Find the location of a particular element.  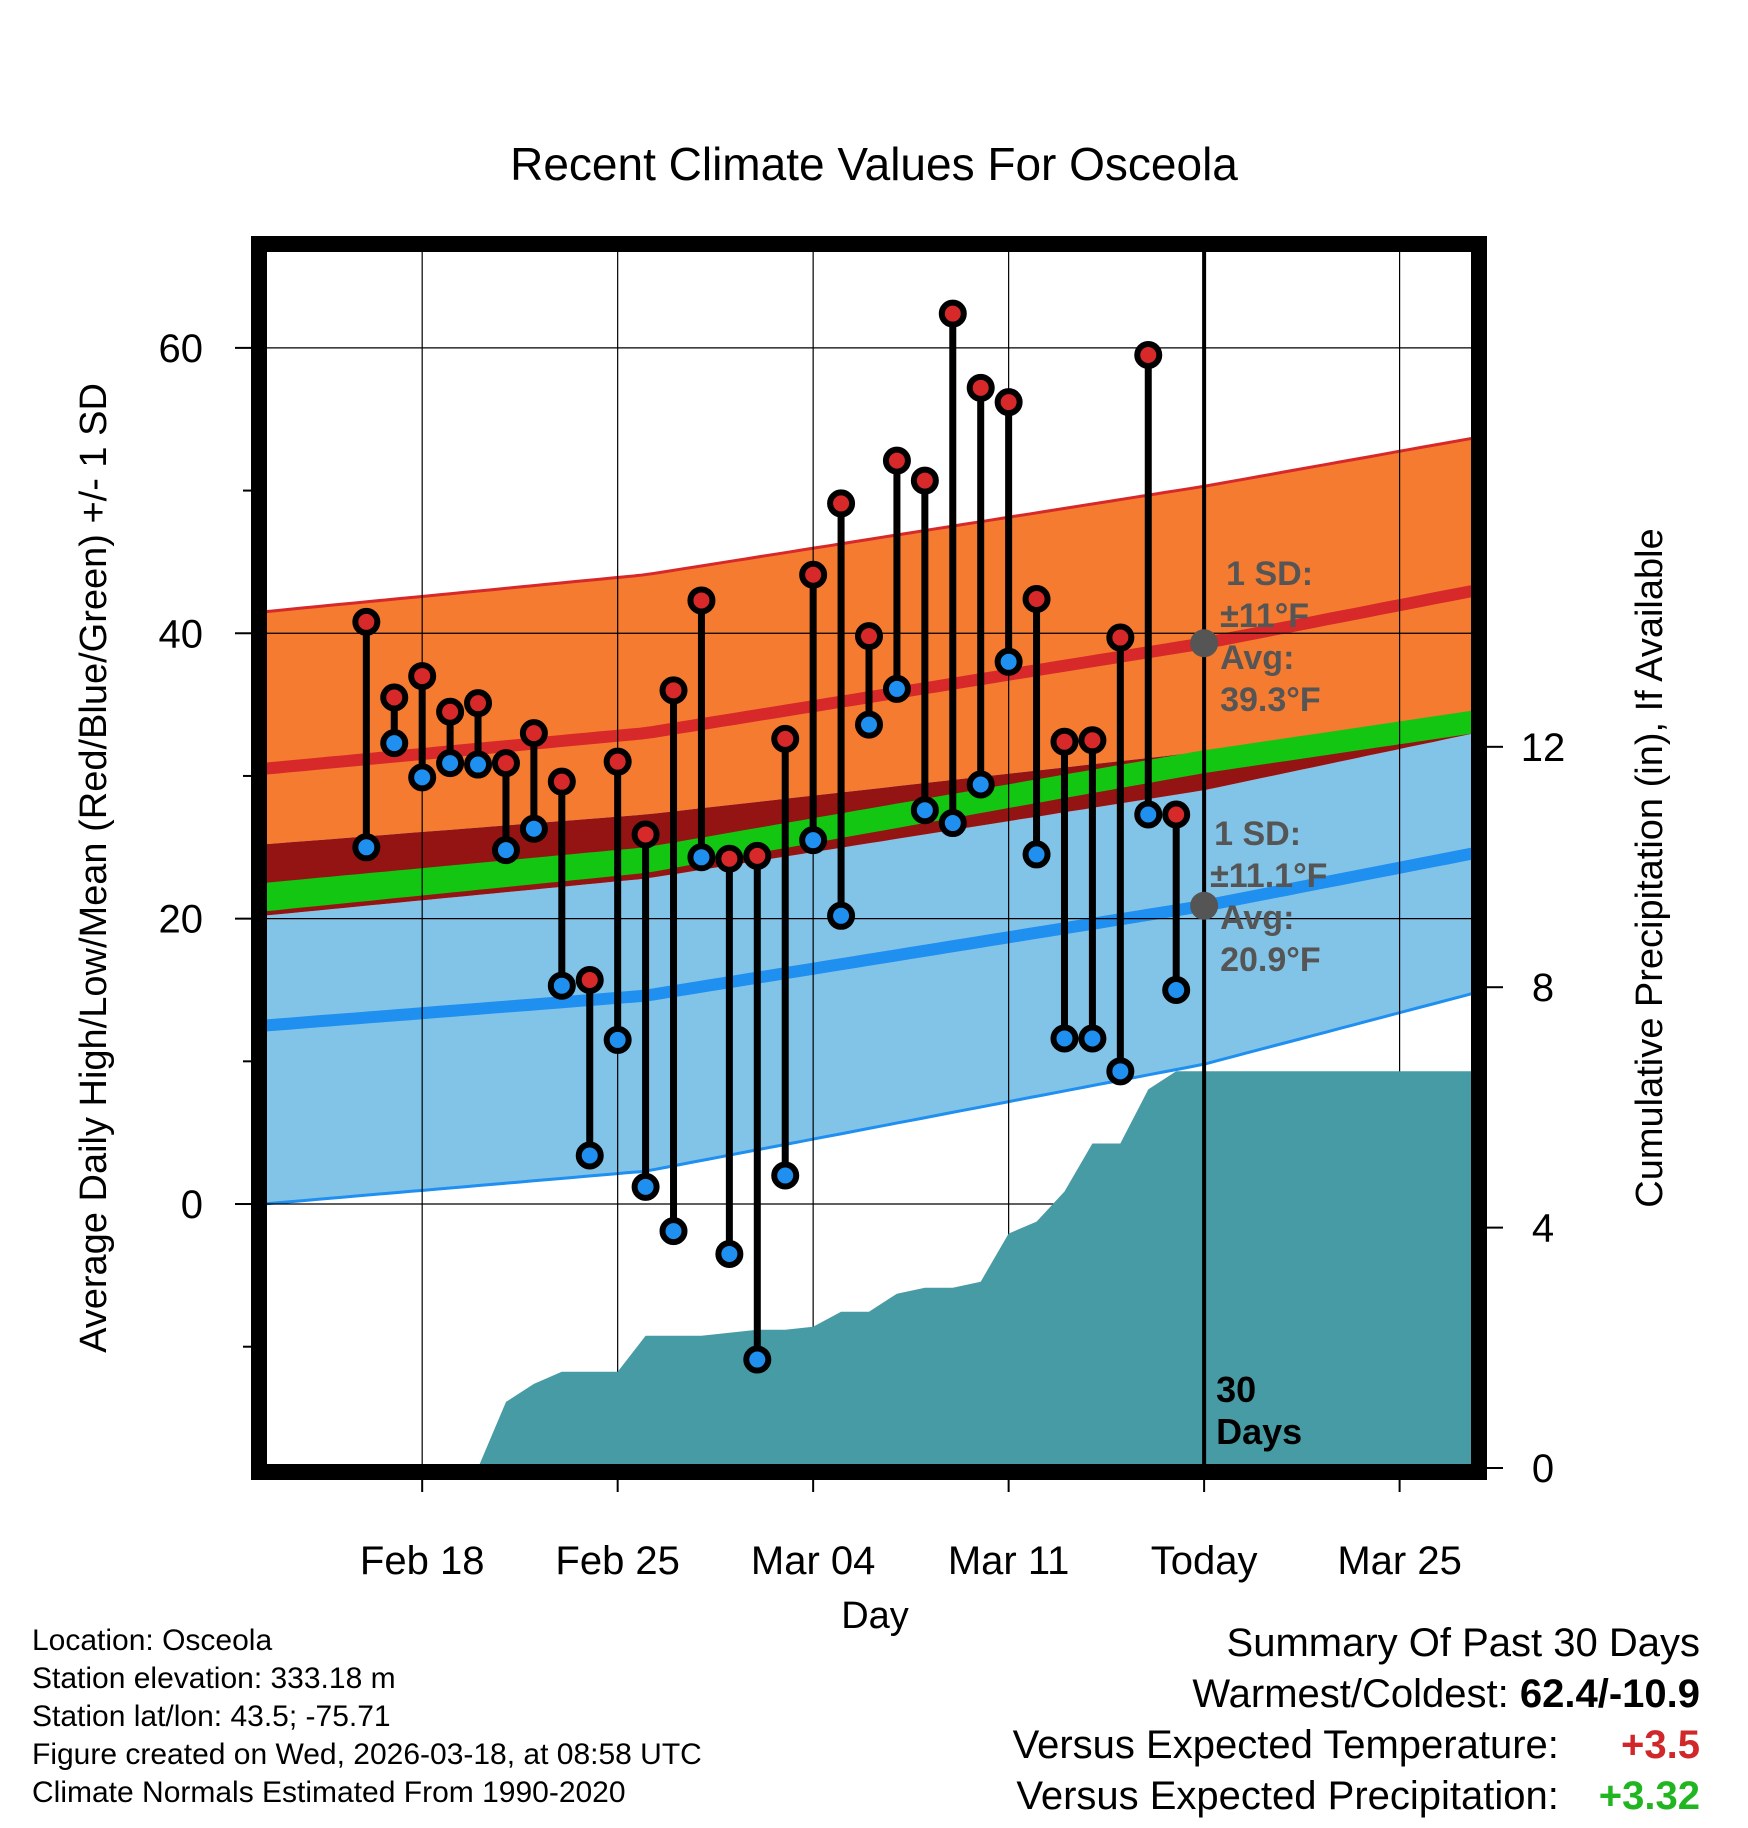

low-annotation-avg-value: 20.9°F is located at coordinates (1270, 960).